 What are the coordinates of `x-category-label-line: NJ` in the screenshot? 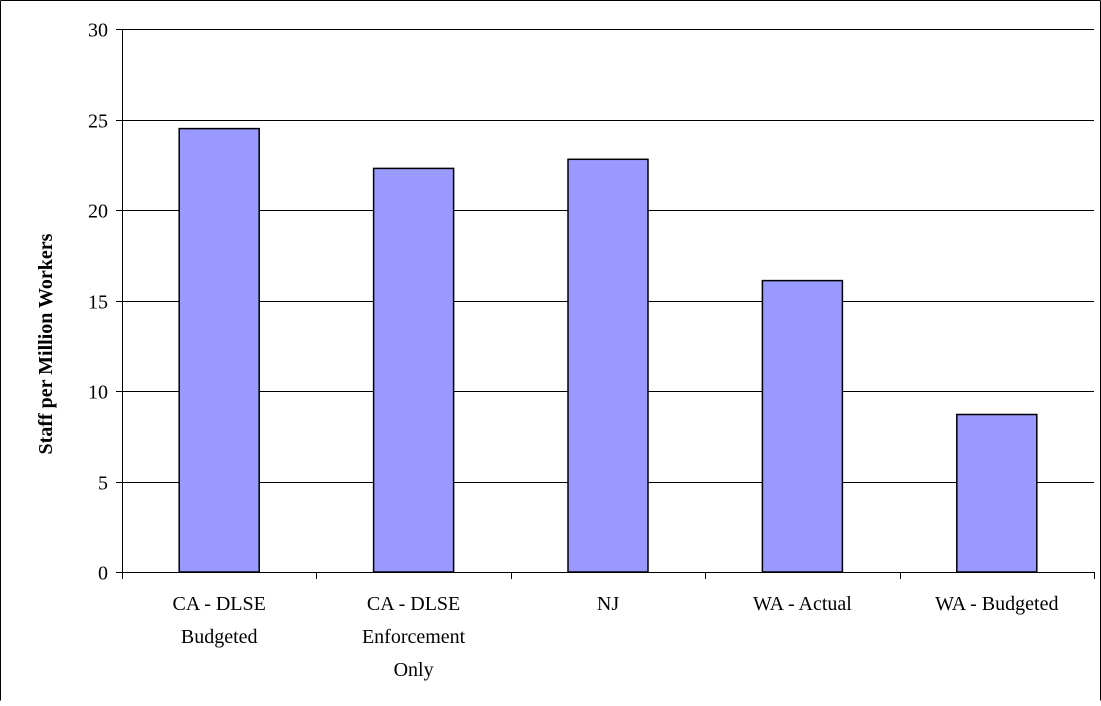 It's located at (608, 604).